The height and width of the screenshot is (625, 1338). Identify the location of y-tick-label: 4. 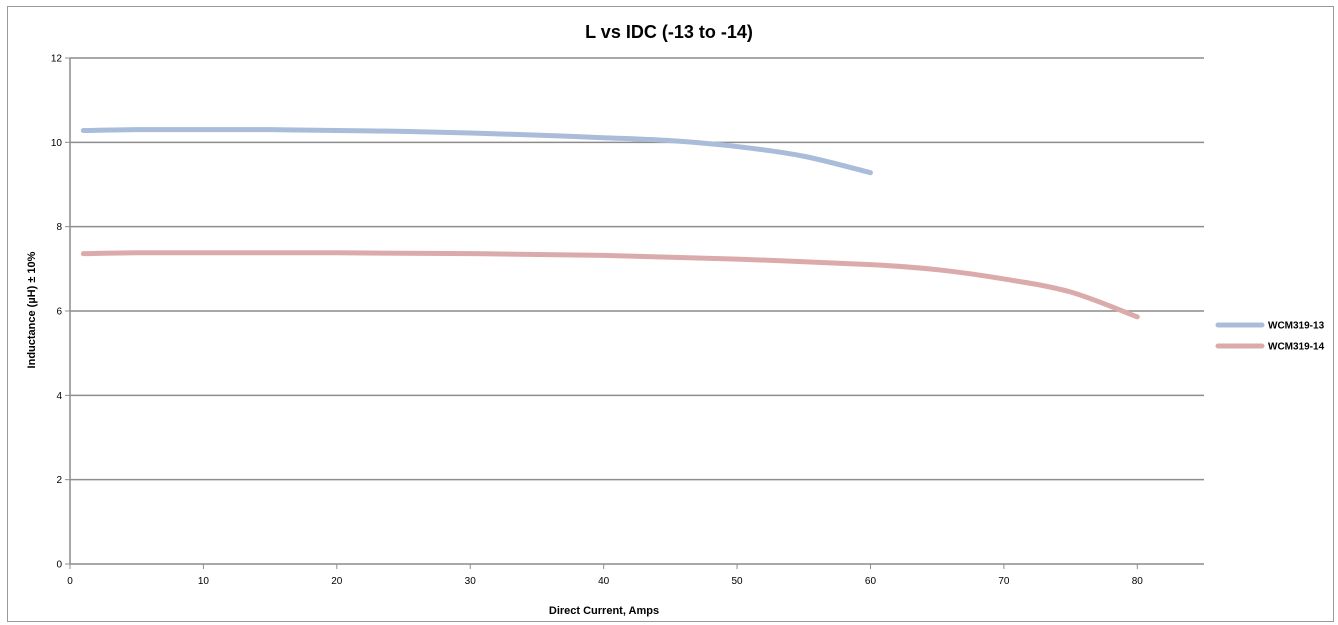
(59, 396).